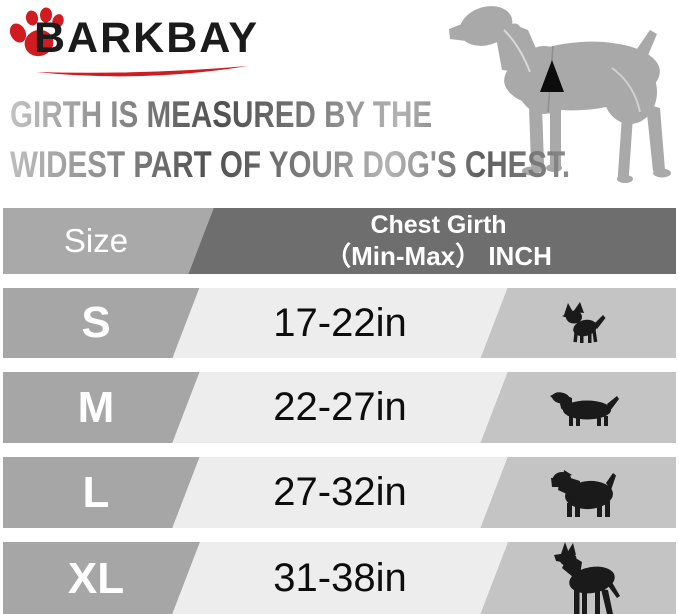  What do you see at coordinates (96, 492) in the screenshot?
I see `size-label-l: L` at bounding box center [96, 492].